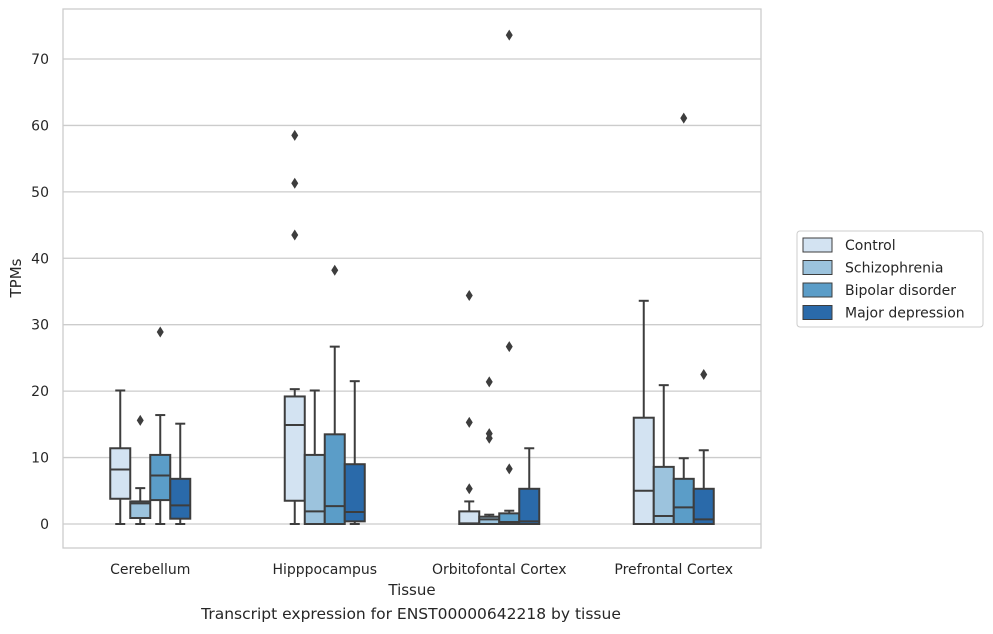 The height and width of the screenshot is (634, 993). What do you see at coordinates (499, 570) in the screenshot?
I see `x-tick-label: Orbitofontal Cortex` at bounding box center [499, 570].